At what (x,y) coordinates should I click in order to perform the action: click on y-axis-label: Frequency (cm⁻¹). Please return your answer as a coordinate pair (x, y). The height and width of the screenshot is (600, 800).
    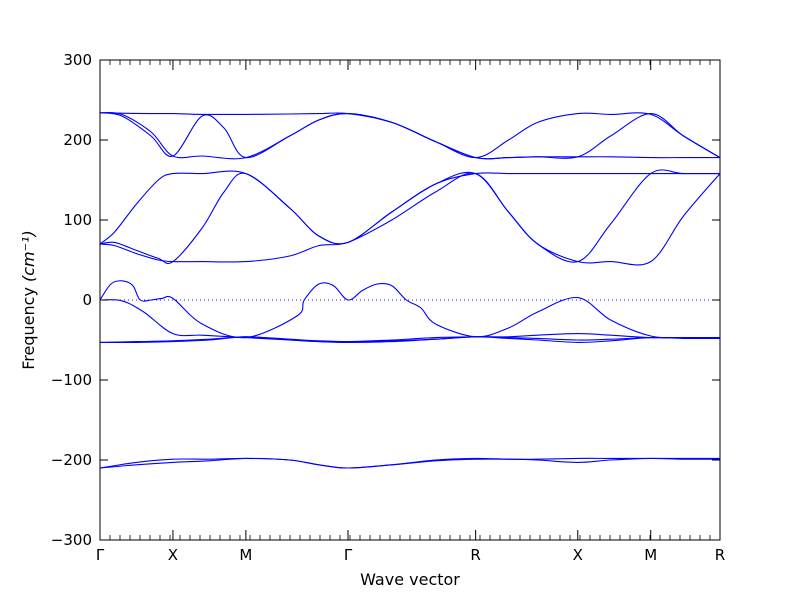
    Looking at the image, I should click on (28, 299).